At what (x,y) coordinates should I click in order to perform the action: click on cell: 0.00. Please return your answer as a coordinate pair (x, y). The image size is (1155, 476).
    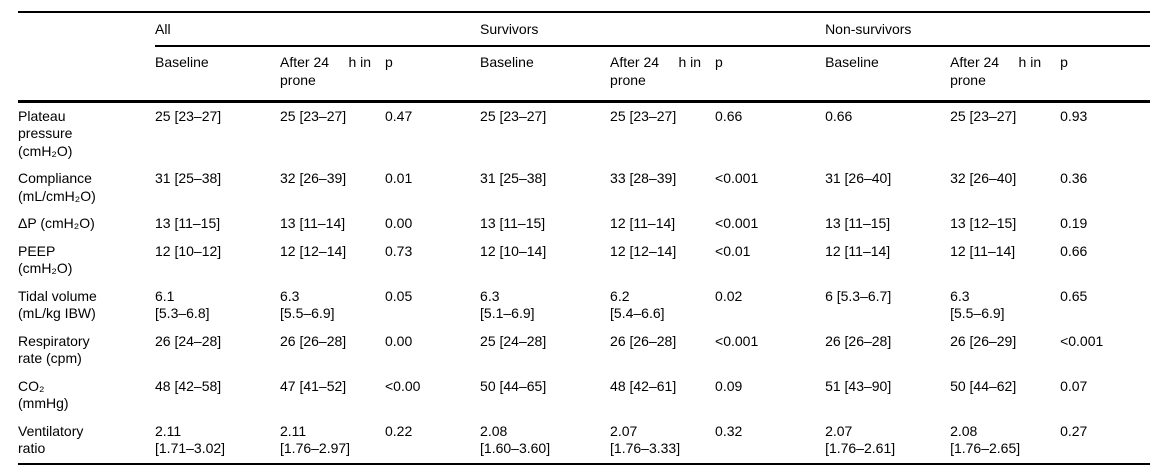
    Looking at the image, I should click on (399, 340).